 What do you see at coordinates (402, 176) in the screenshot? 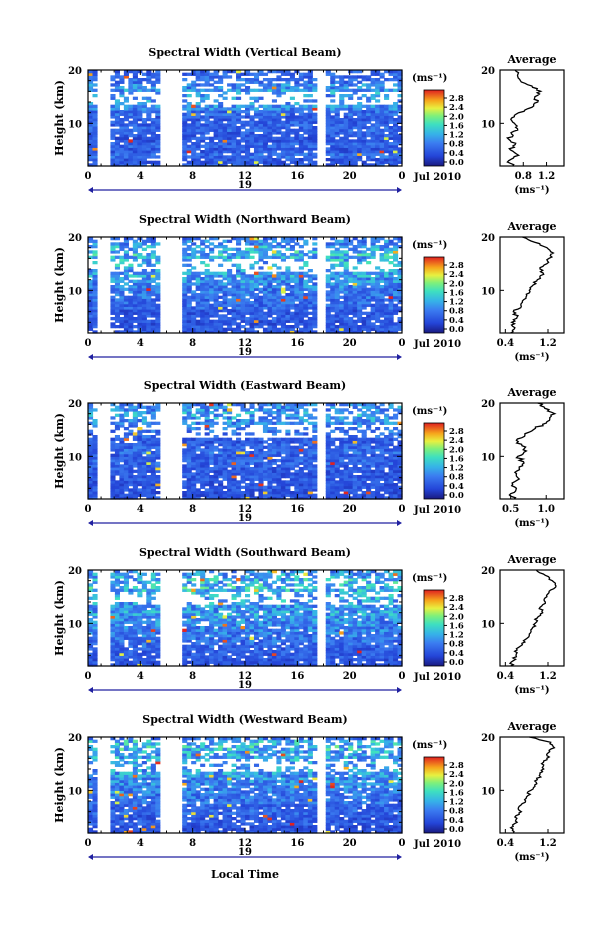
I see `x-tick-label: 0` at bounding box center [402, 176].